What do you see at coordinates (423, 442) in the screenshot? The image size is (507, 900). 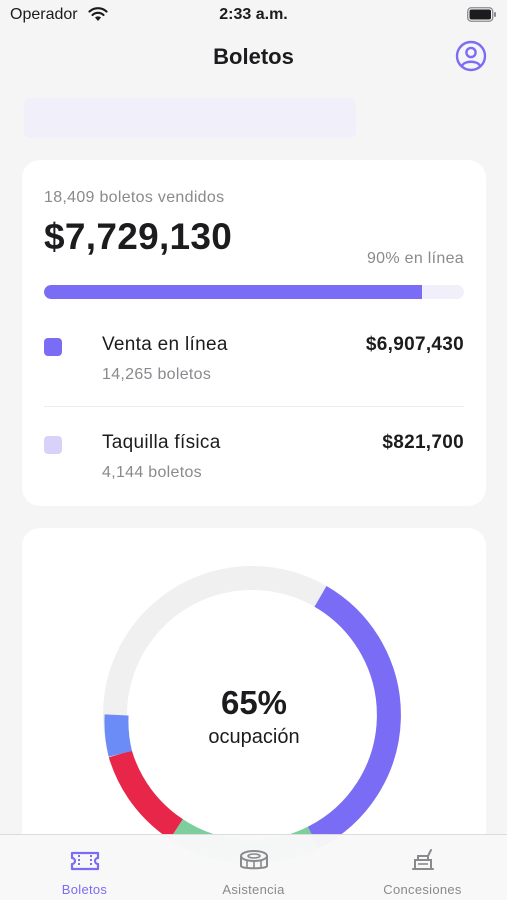 I see `channel-amount: $821,700` at bounding box center [423, 442].